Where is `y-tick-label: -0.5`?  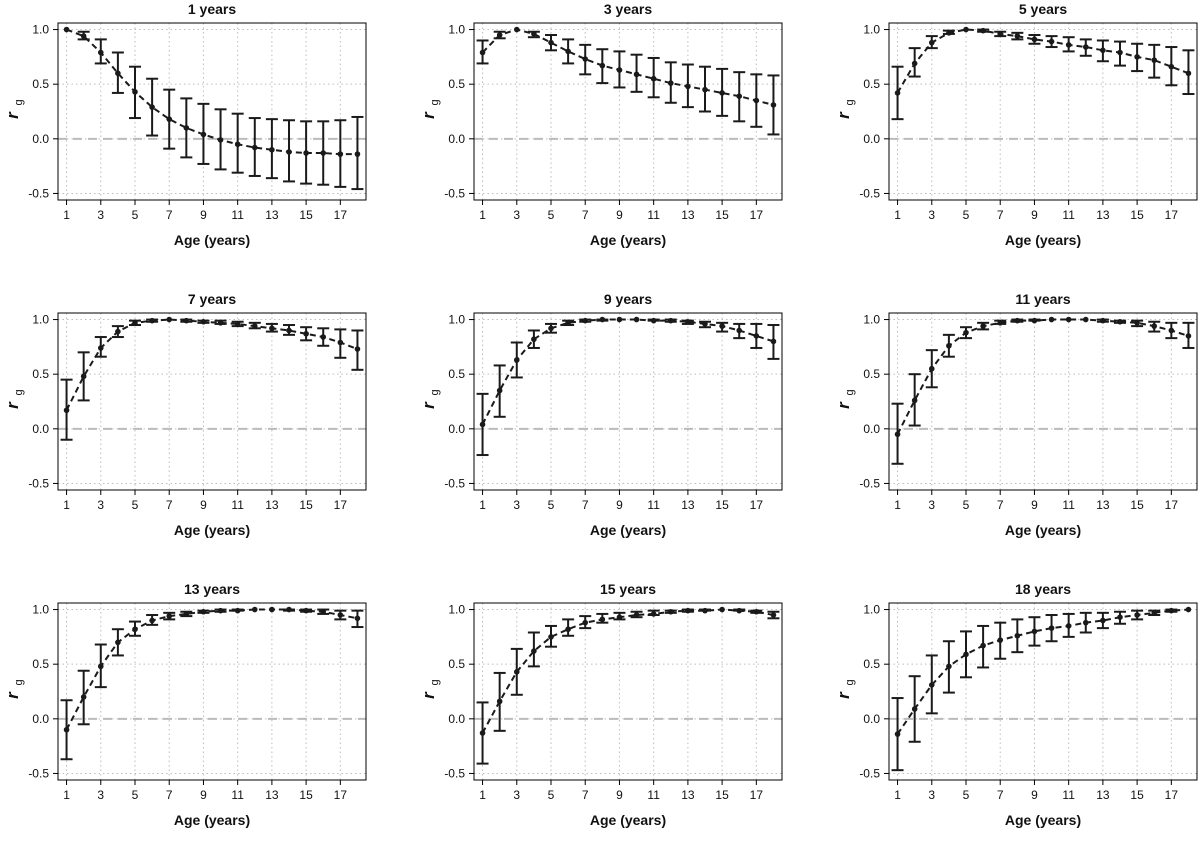
y-tick-label: -0.5 is located at coordinates (869, 773).